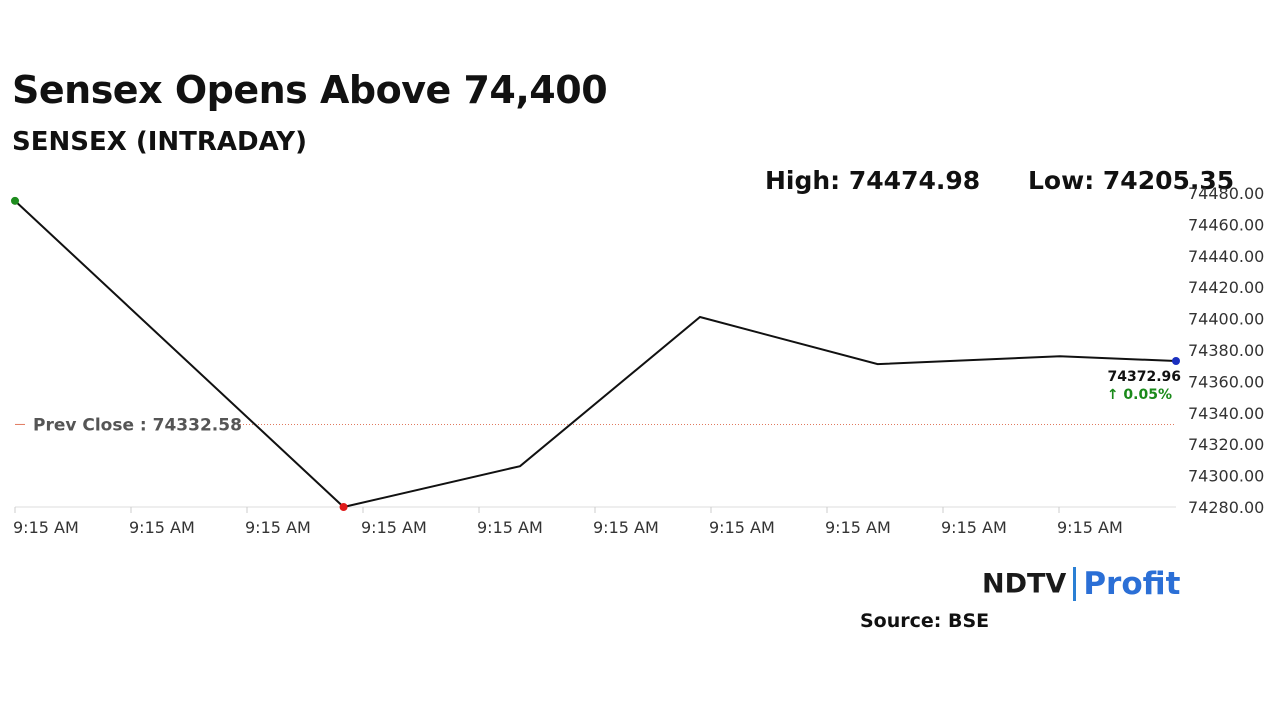  Describe the element at coordinates (1226, 413) in the screenshot. I see `y-tick-label: 74340.00` at that location.